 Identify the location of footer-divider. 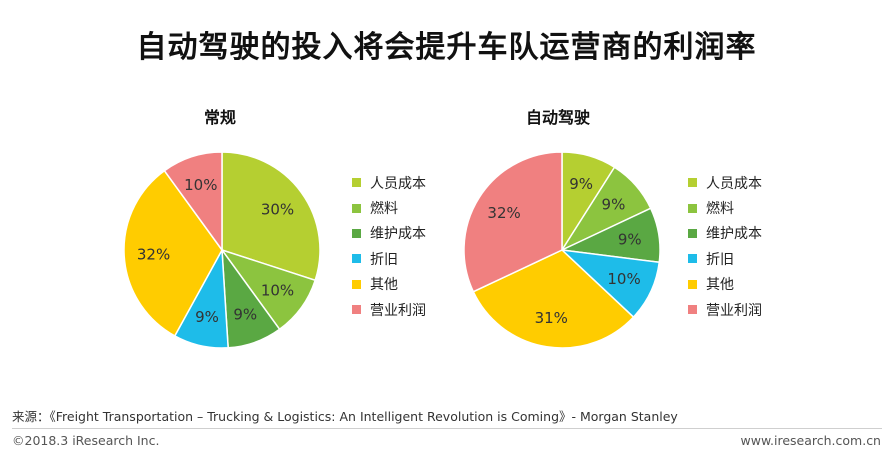
(447, 428).